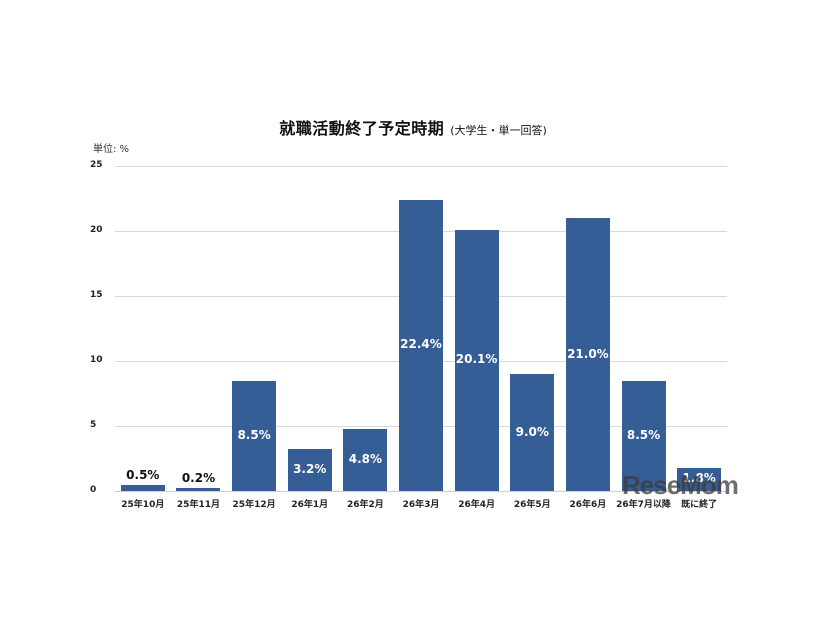 This screenshot has width=826, height=620. I want to click on x-tick-label: 26年2月, so click(365, 505).